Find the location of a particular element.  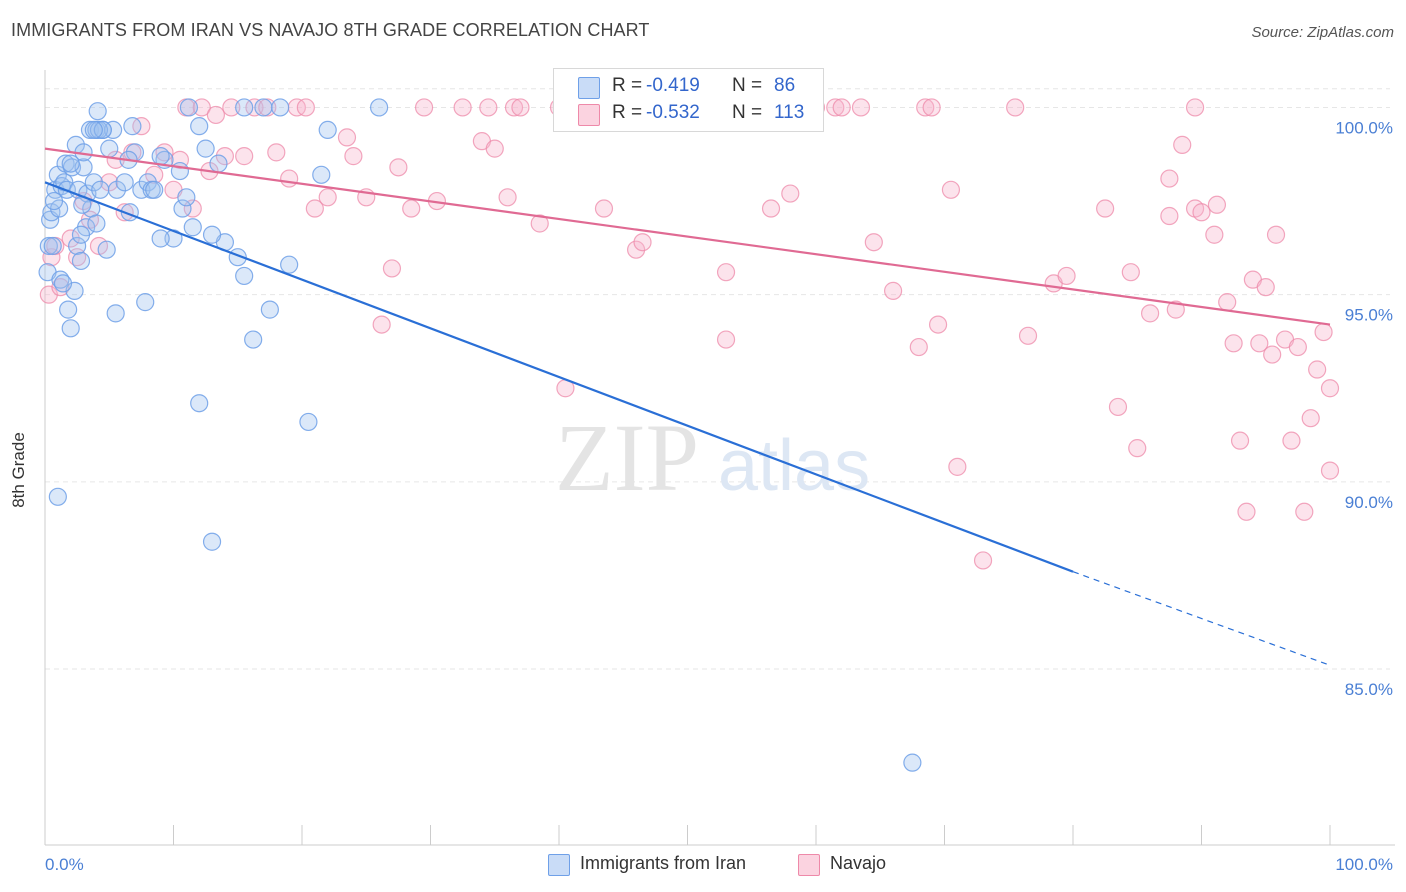

bottom-legend-swatch-iran is located at coordinates (559, 865).